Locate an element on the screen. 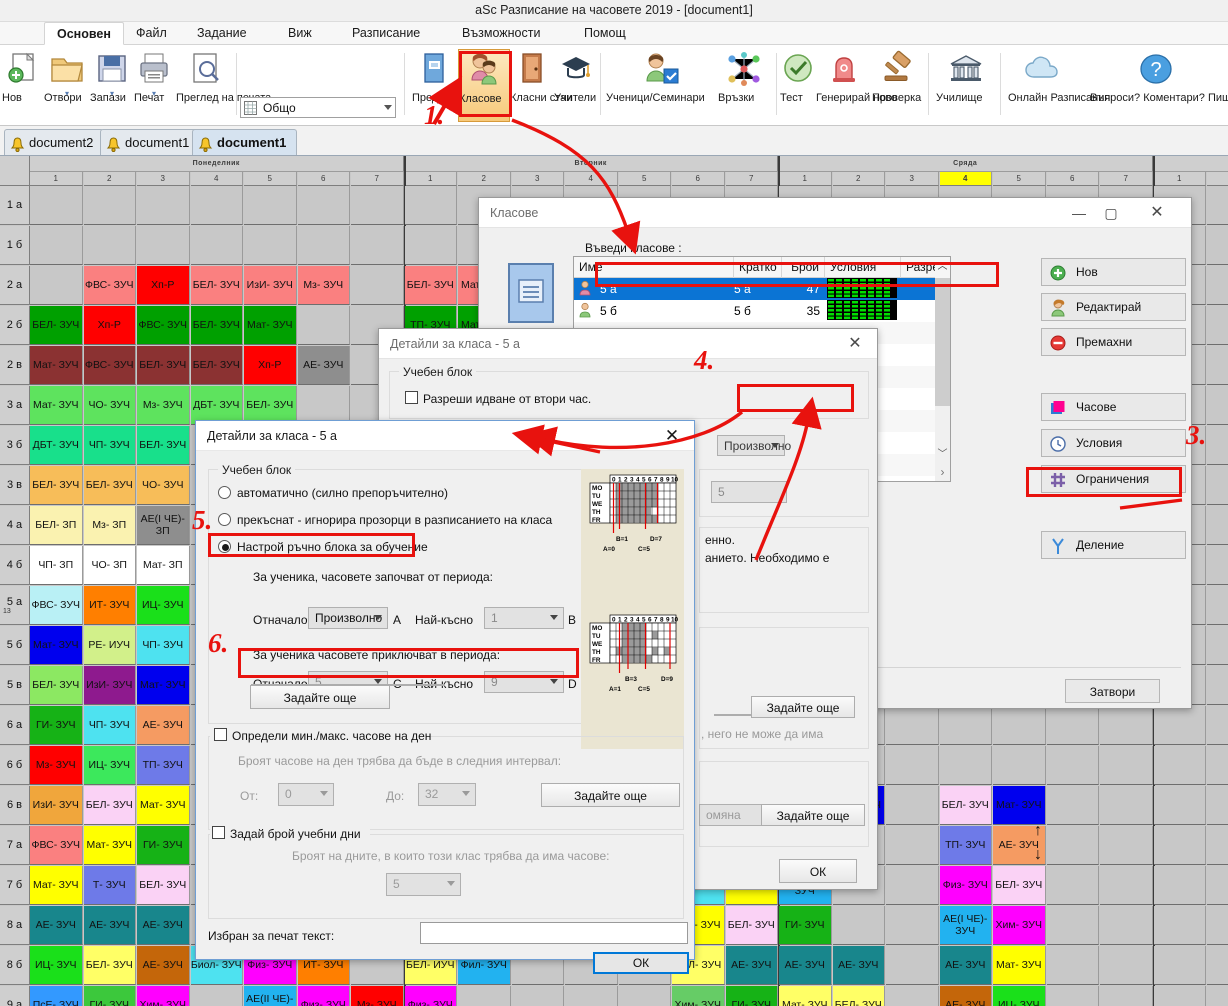 Image resolution: width=1228 pixels, height=1006 pixels. print-dropdown-arrow-icon: ▾ is located at coordinates (153, 93).